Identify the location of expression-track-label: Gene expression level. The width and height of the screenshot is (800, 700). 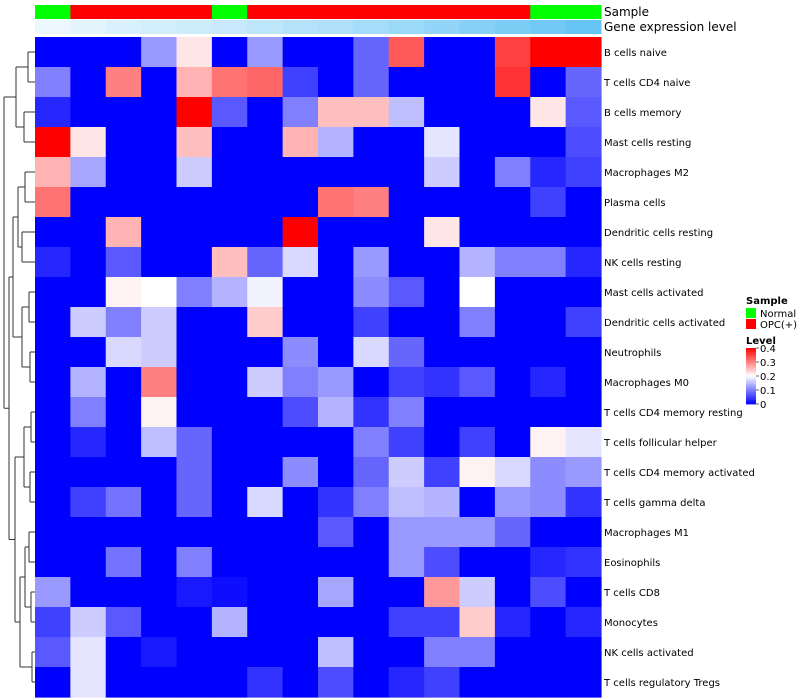
(670, 27).